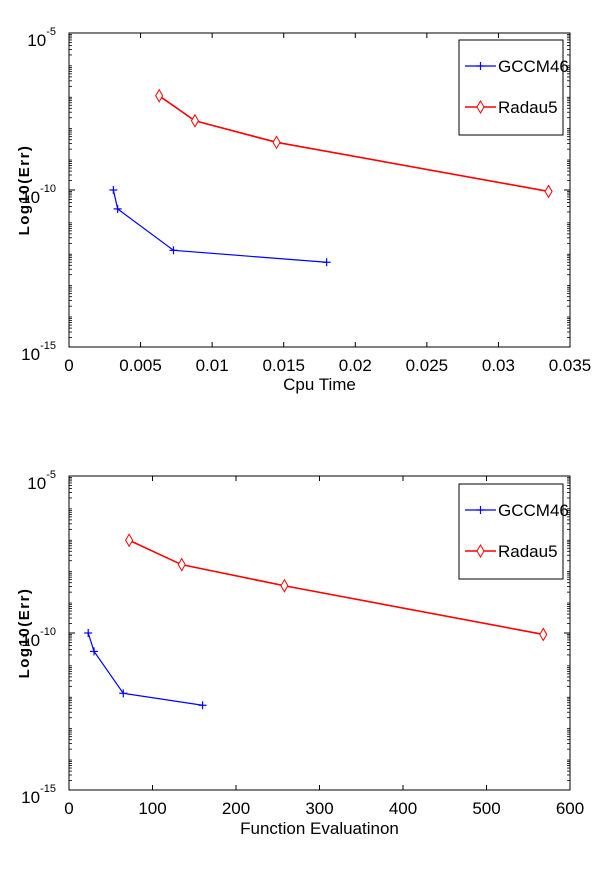 The image size is (601, 869). Describe the element at coordinates (486, 808) in the screenshot. I see `x-tick-label: 500` at that location.